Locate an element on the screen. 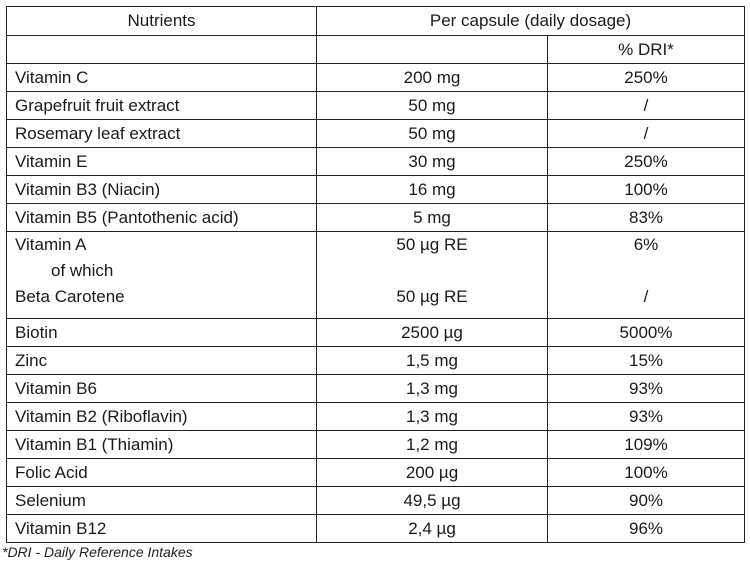 This screenshot has width=750, height=568. header-nutrients: Nutrients is located at coordinates (161, 21).